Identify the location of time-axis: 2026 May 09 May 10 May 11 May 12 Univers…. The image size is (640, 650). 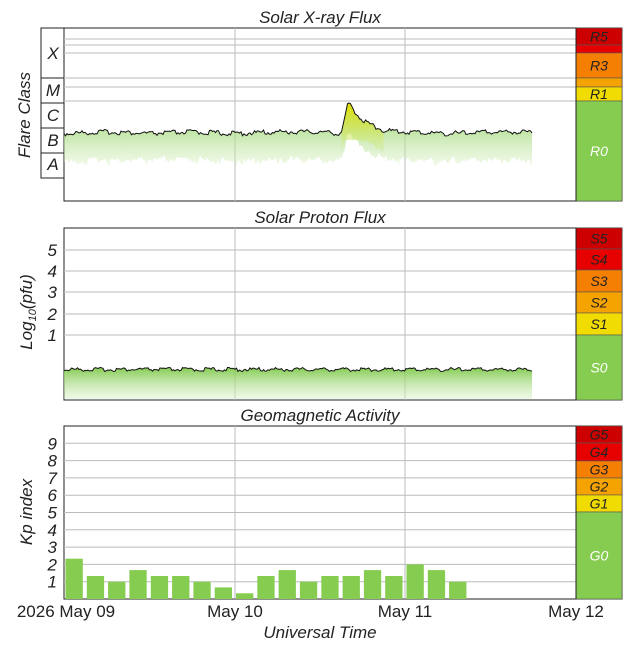
(310, 622).